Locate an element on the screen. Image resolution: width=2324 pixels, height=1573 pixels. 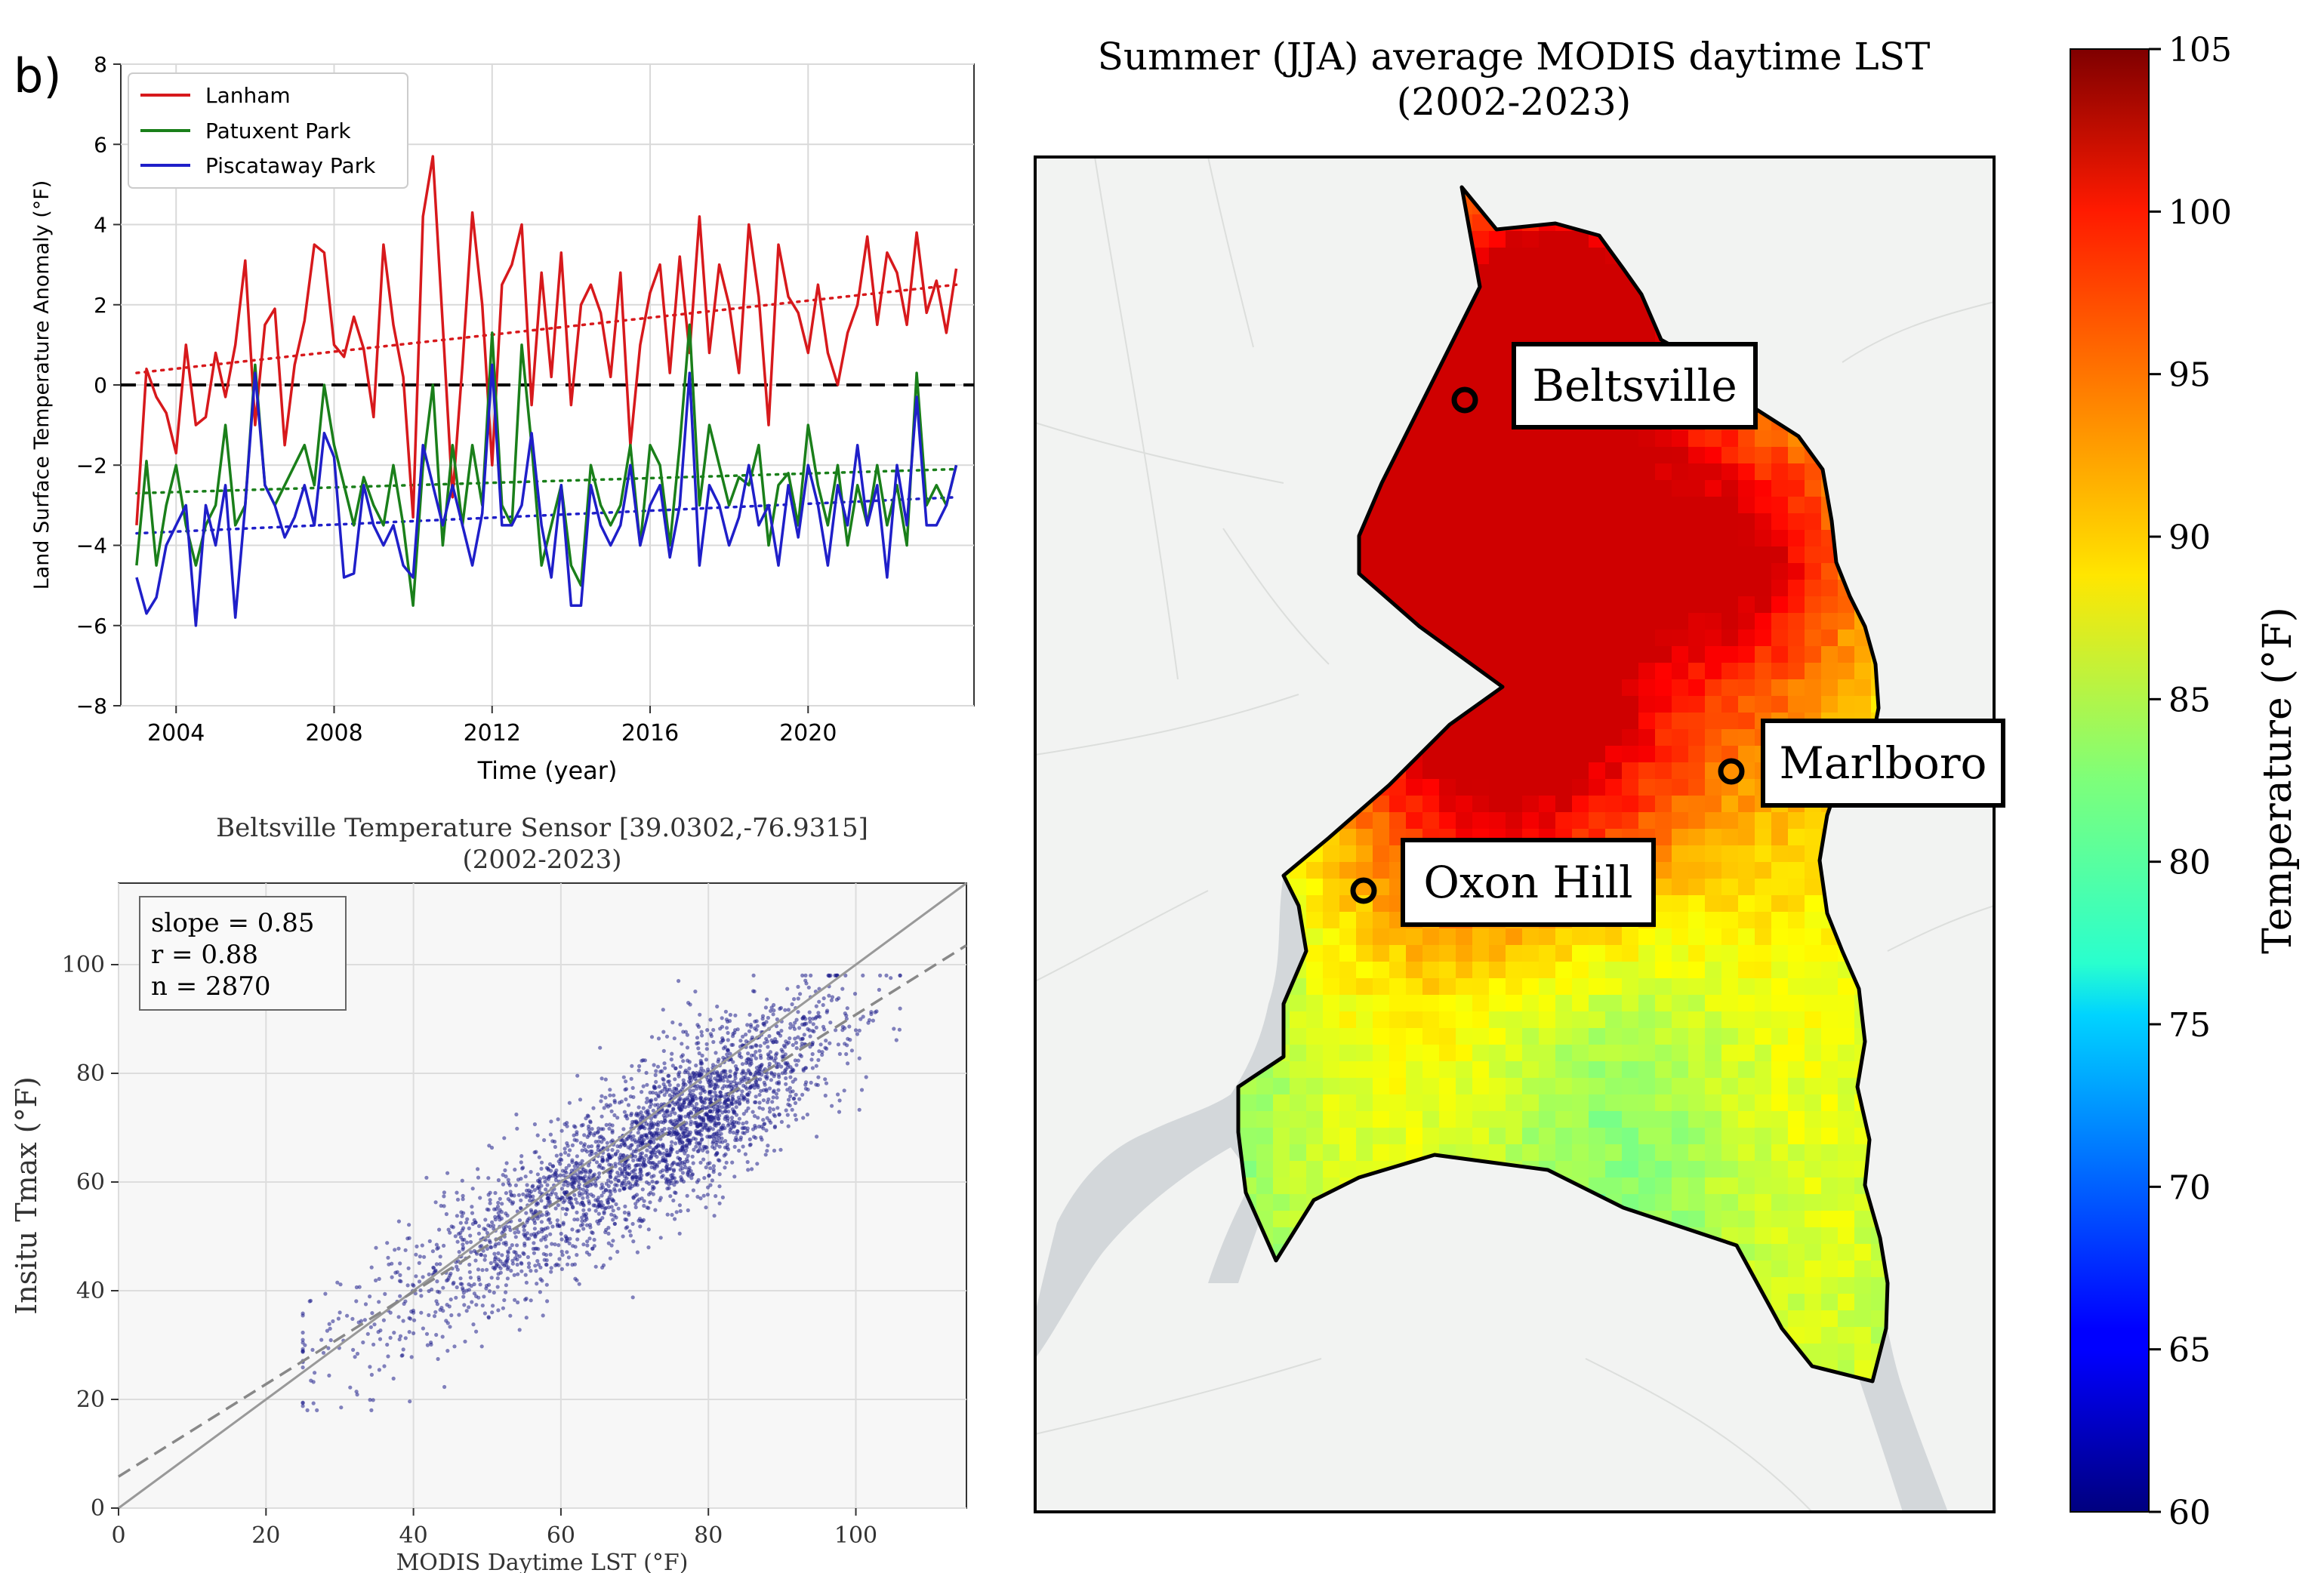
series-line-piscataway-park is located at coordinates (546, 495).